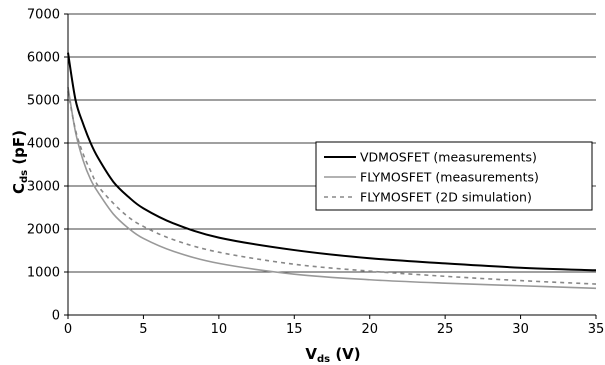  I want to click on y-tick-label: 7000, so click(43, 15).